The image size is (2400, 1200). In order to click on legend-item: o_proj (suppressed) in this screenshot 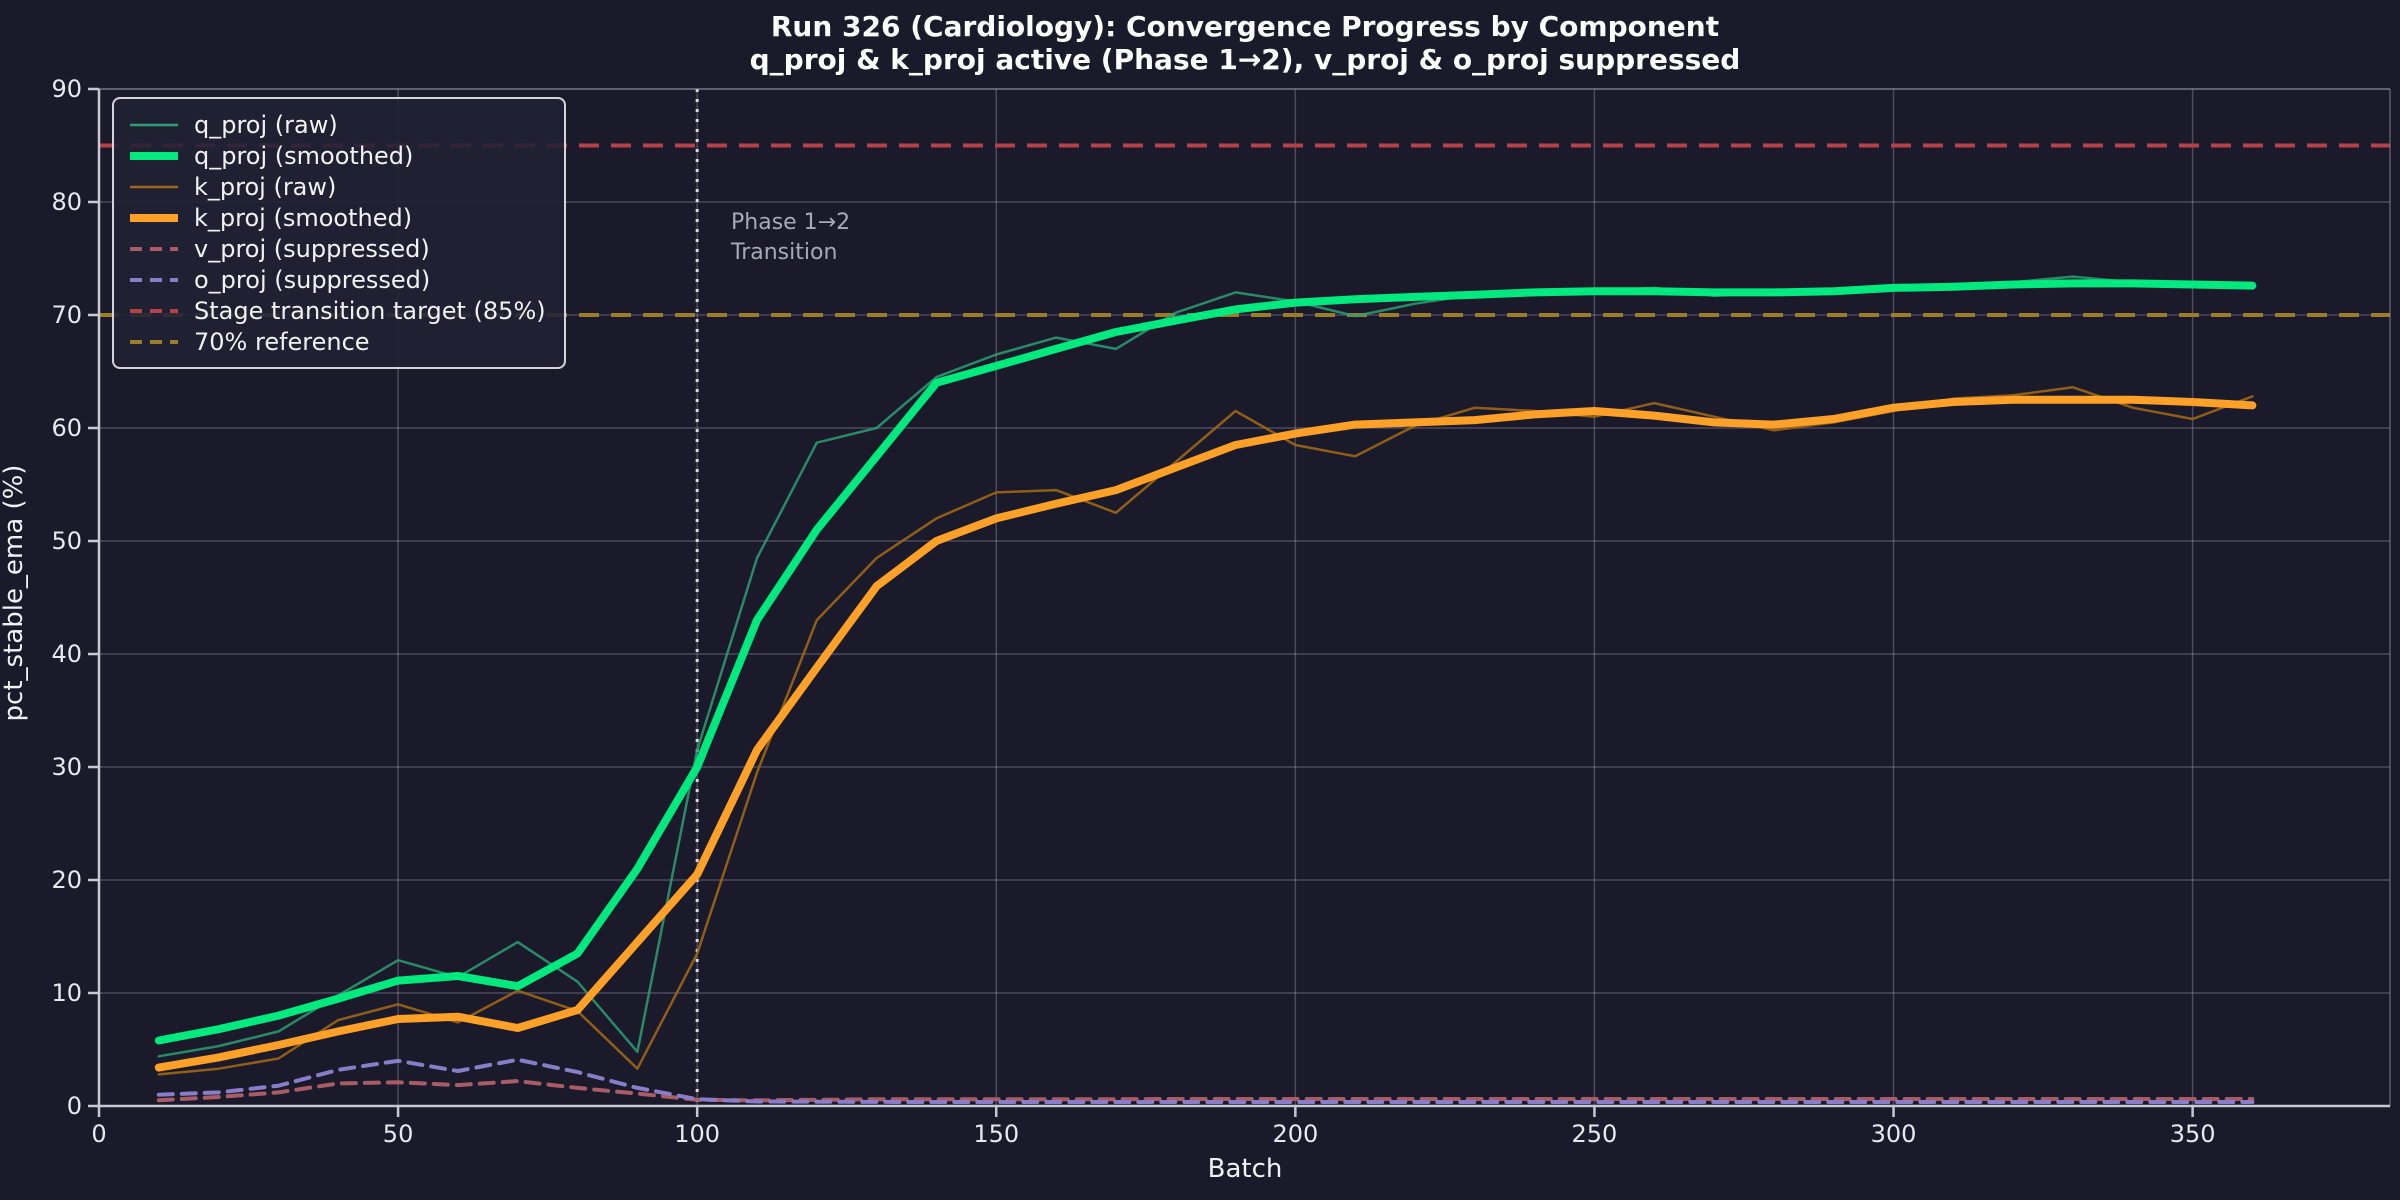, I will do `click(337, 279)`.